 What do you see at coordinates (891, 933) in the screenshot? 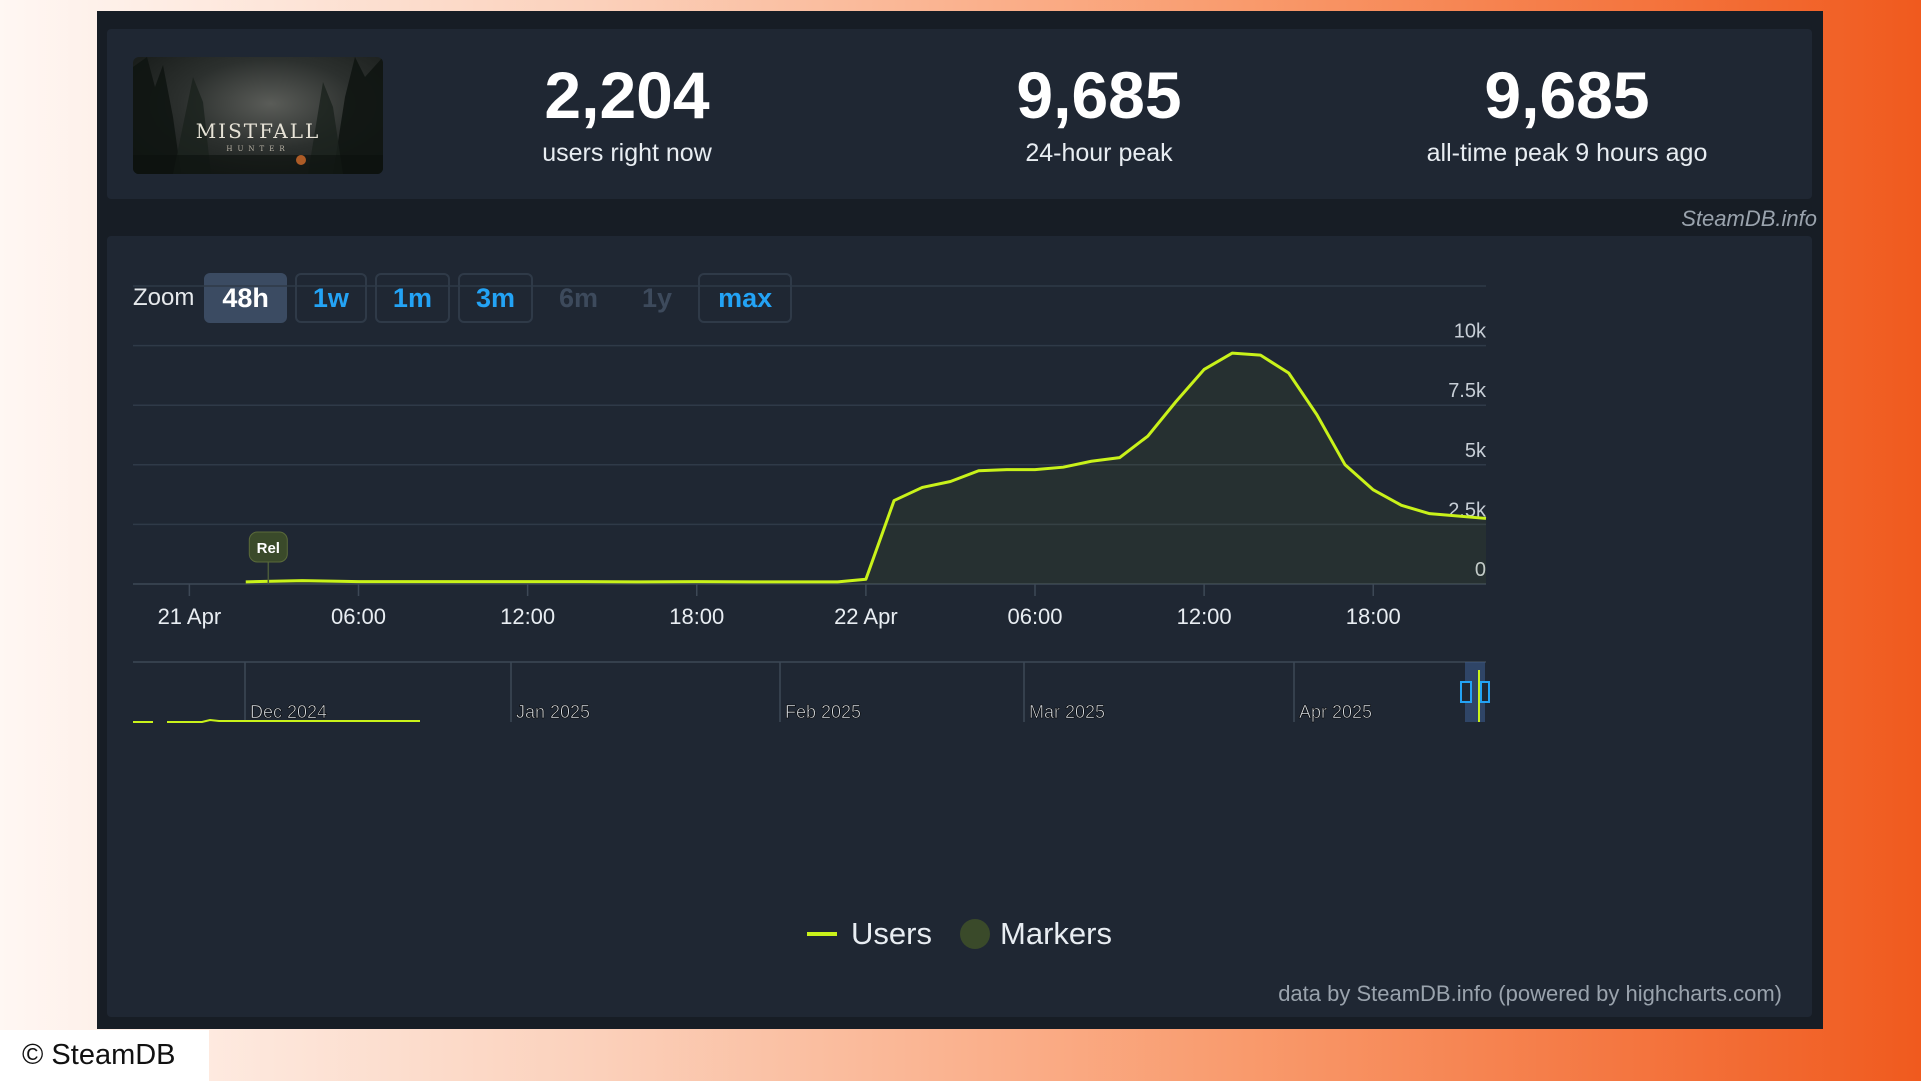
I see `legend-label: Users` at bounding box center [891, 933].